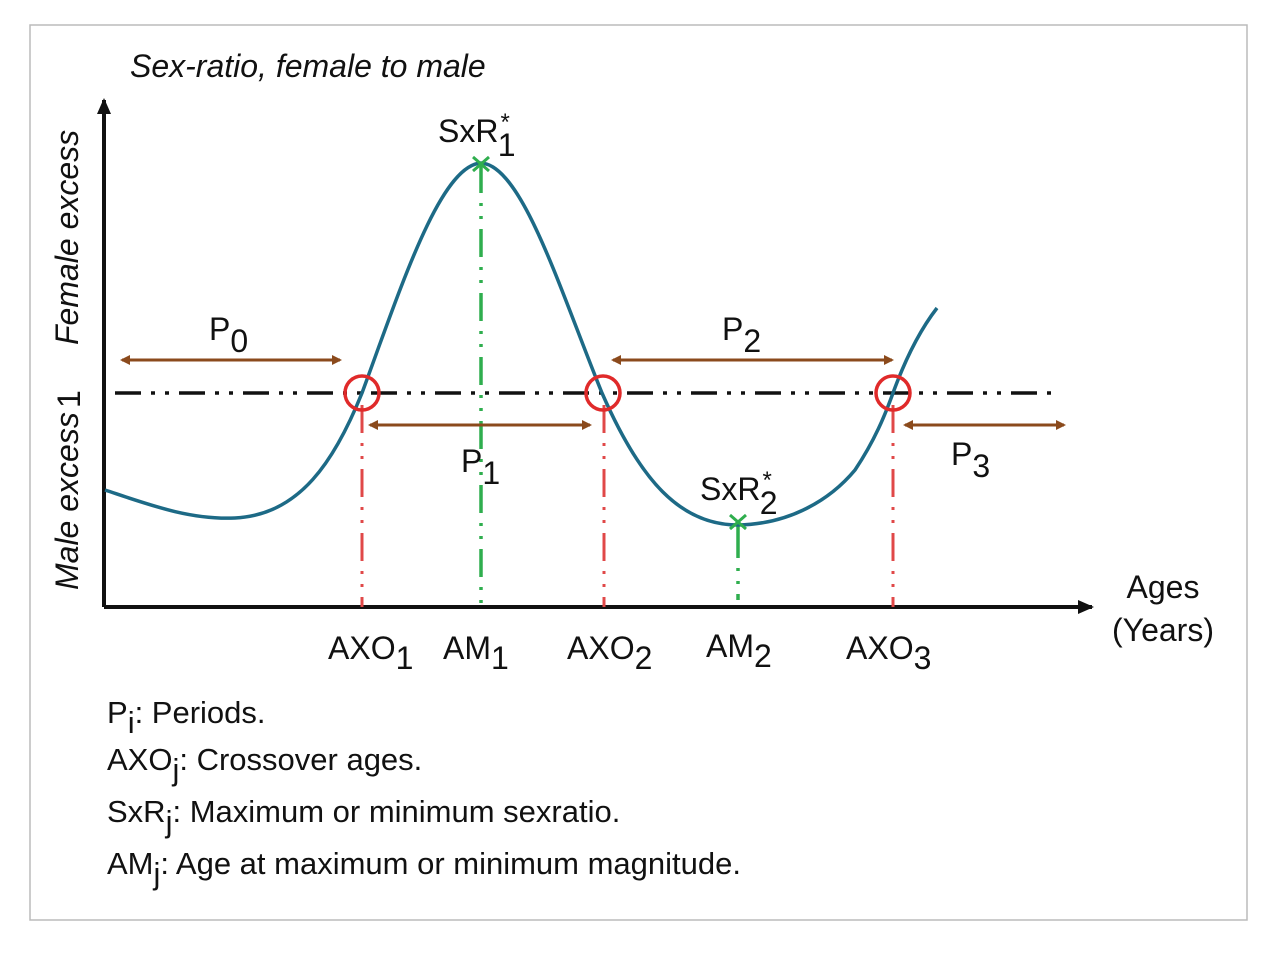 This screenshot has height=956, width=1276. Describe the element at coordinates (186, 717) in the screenshot. I see `legend-item-periods: Pi: Periods.` at that location.